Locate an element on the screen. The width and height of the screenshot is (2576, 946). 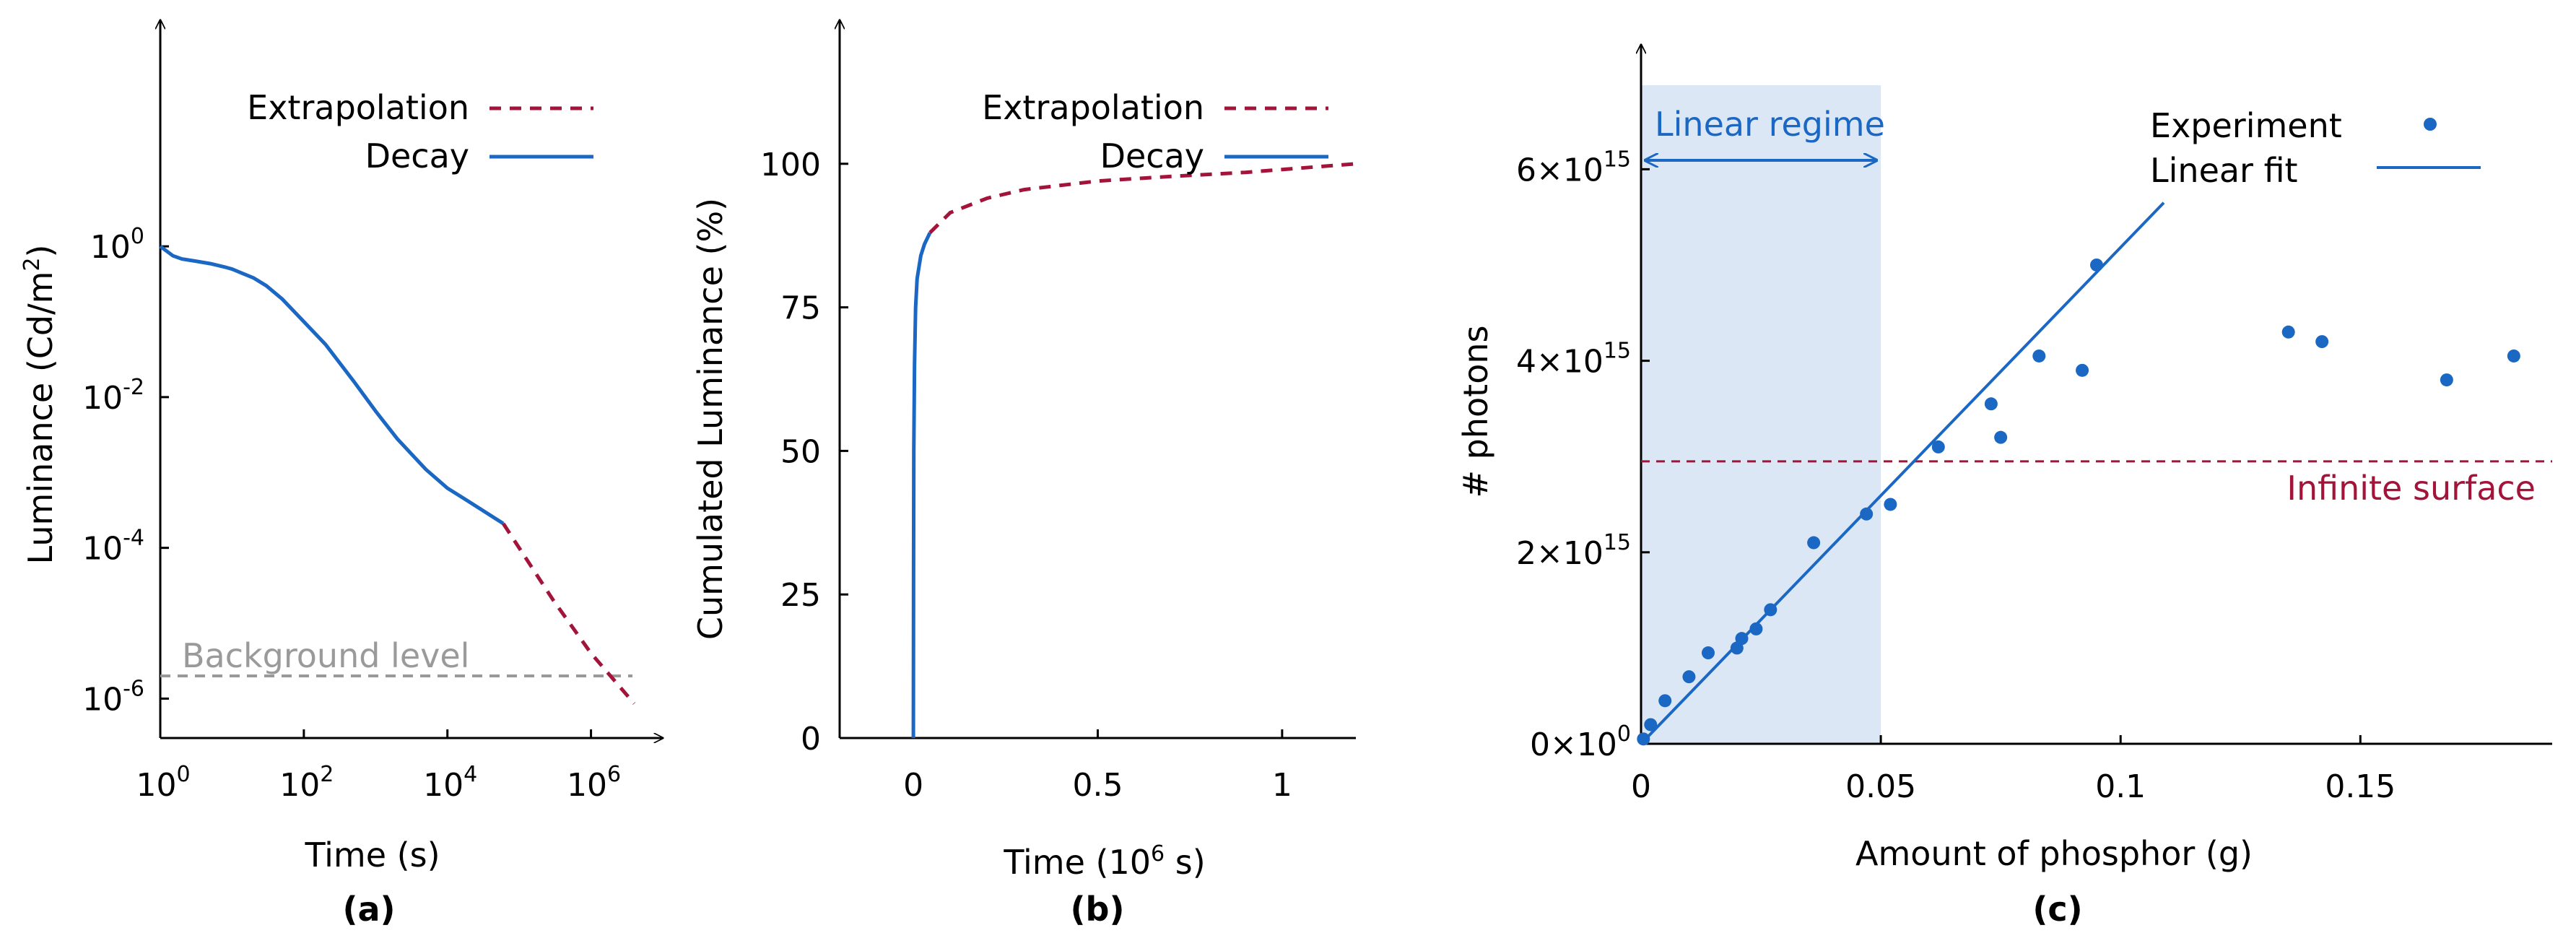
panel-c-xtick-label: 0 is located at coordinates (1641, 786).